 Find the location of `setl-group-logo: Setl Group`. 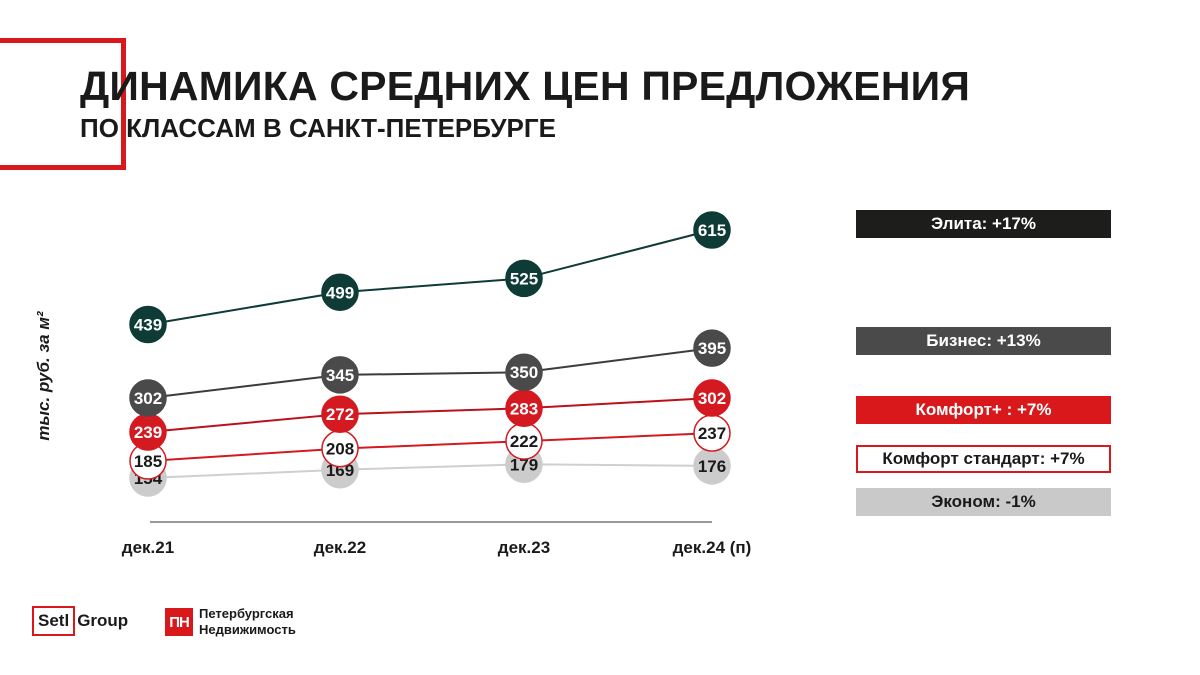

setl-group-logo: Setl Group is located at coordinates (80, 621).